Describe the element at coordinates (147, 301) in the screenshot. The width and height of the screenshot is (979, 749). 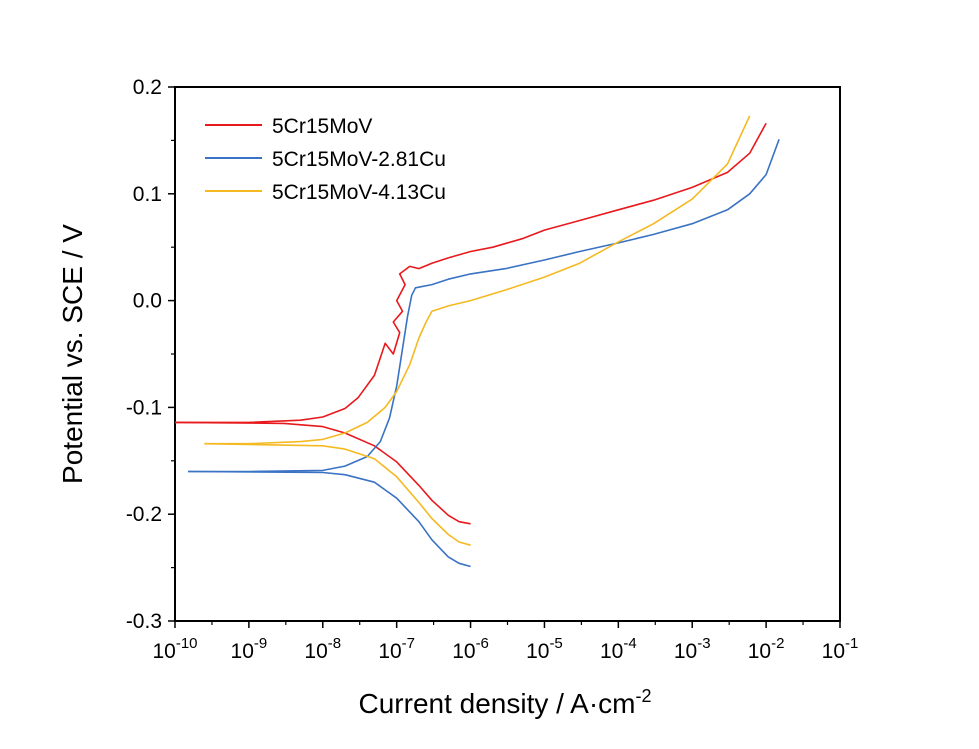
I see `y-tick-label: 0.0` at that location.